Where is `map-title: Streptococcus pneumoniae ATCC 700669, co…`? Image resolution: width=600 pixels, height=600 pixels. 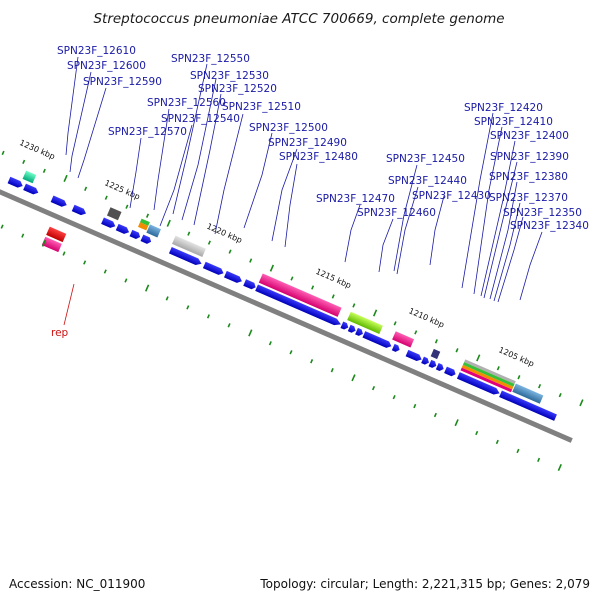 map-title: Streptococcus pneumoniae ATCC 700669, co… is located at coordinates (298, 19).